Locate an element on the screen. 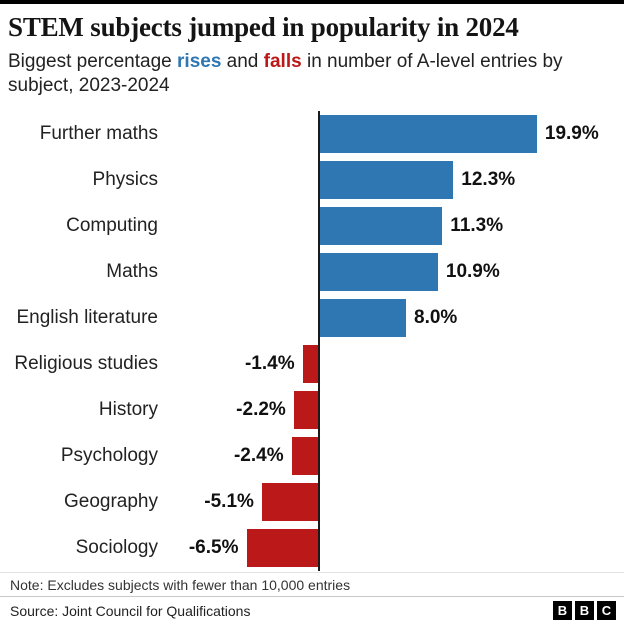 The image size is (624, 624). subtitle-rises-word: rises is located at coordinates (199, 62).